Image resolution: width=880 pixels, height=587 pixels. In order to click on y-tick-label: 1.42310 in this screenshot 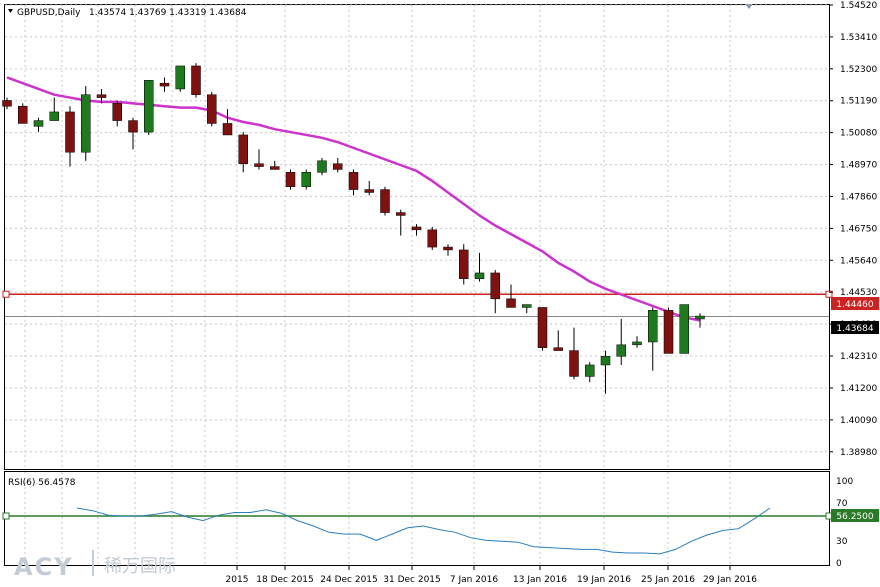, I will do `click(858, 357)`.